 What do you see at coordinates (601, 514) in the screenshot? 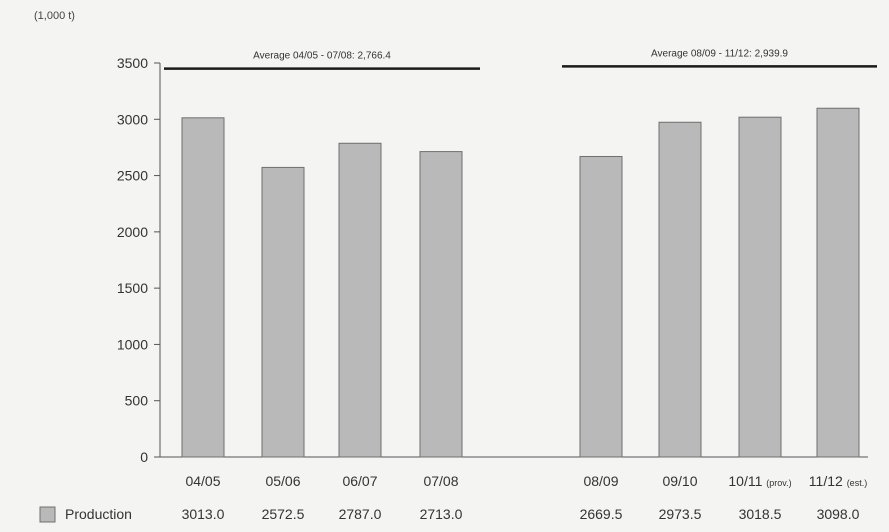
I see `data-value-label: 2669.5` at bounding box center [601, 514].